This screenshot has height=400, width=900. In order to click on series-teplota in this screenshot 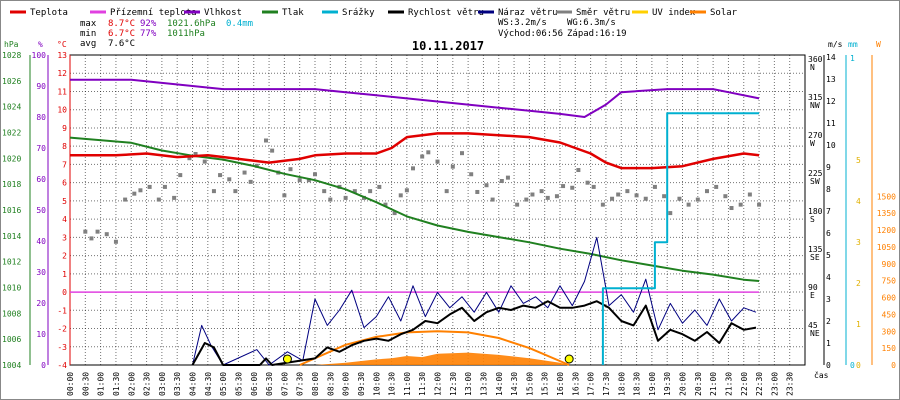, I will do `click(415, 151)`.